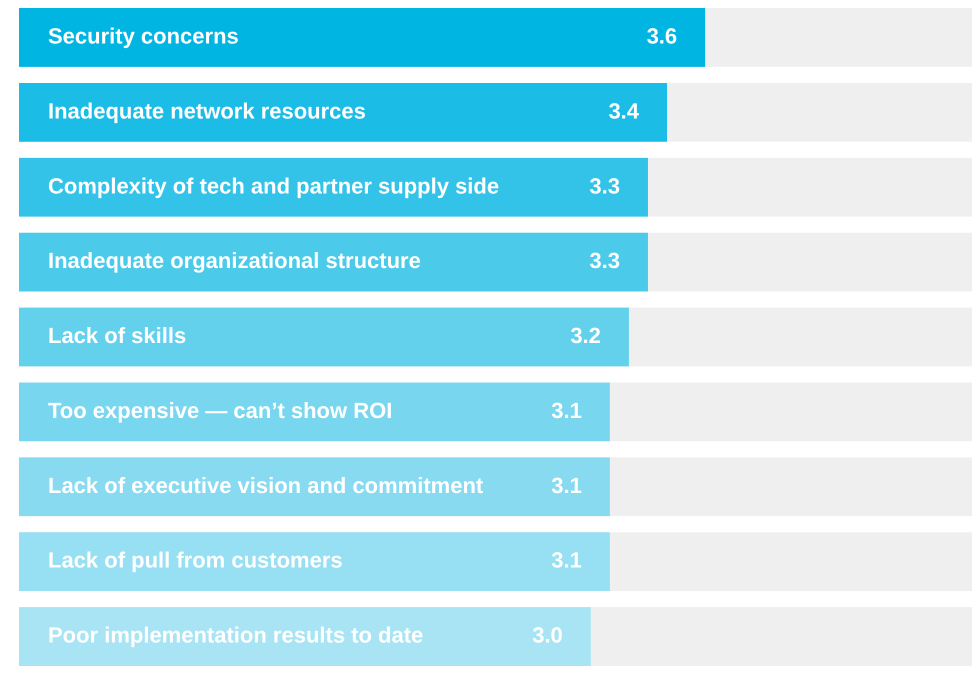 This screenshot has height=674, width=972. What do you see at coordinates (624, 111) in the screenshot?
I see `data-label: 3.4` at bounding box center [624, 111].